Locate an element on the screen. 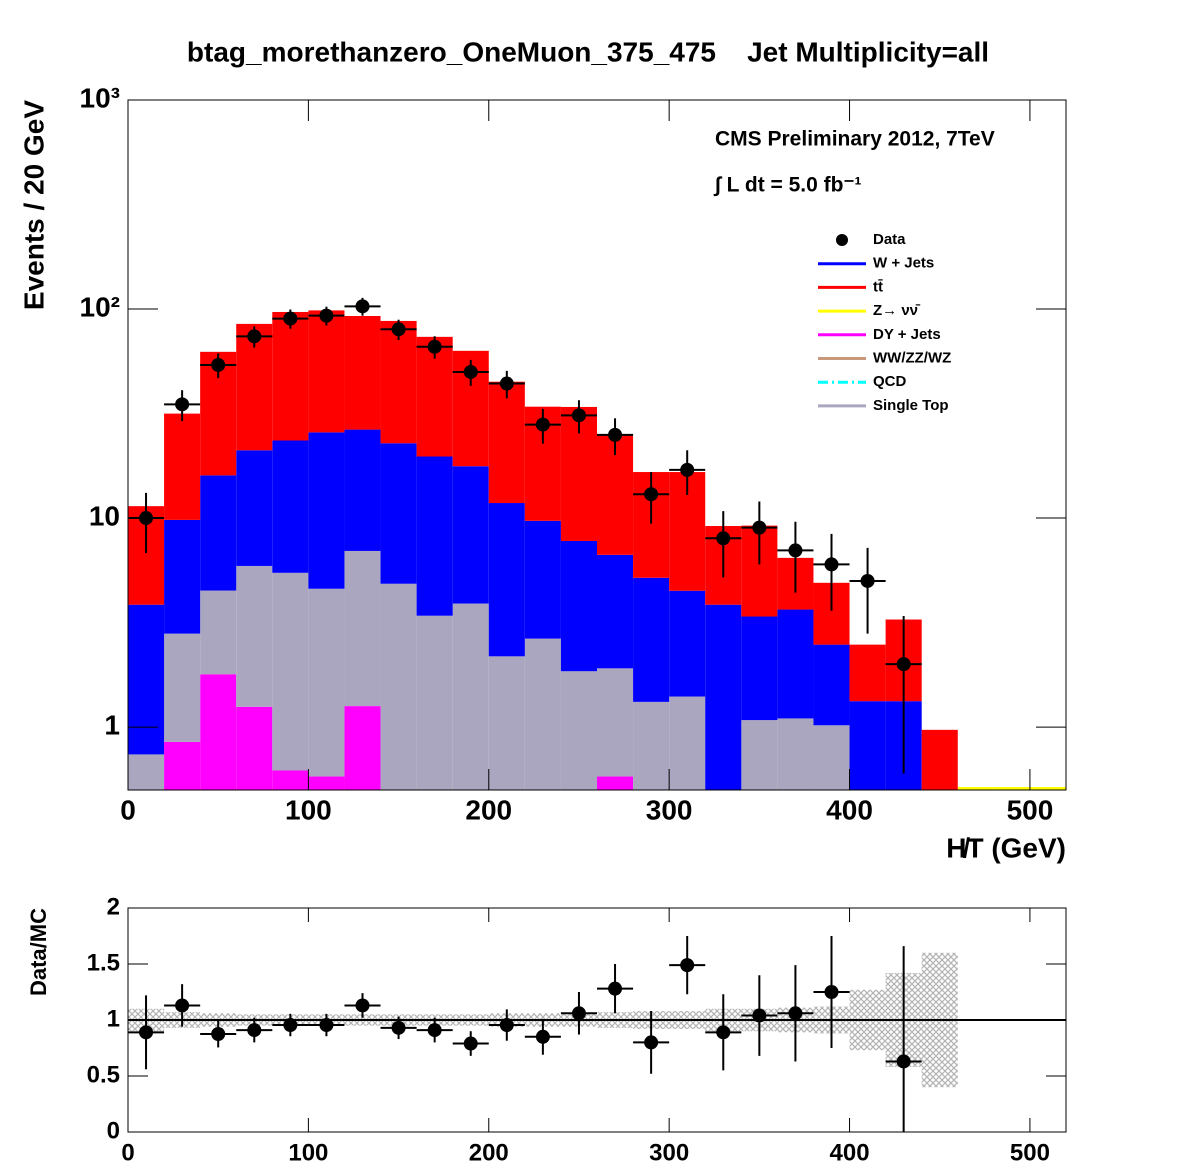 The height and width of the screenshot is (1172, 1196). y-tick-label: 1.5 is located at coordinates (103, 962).